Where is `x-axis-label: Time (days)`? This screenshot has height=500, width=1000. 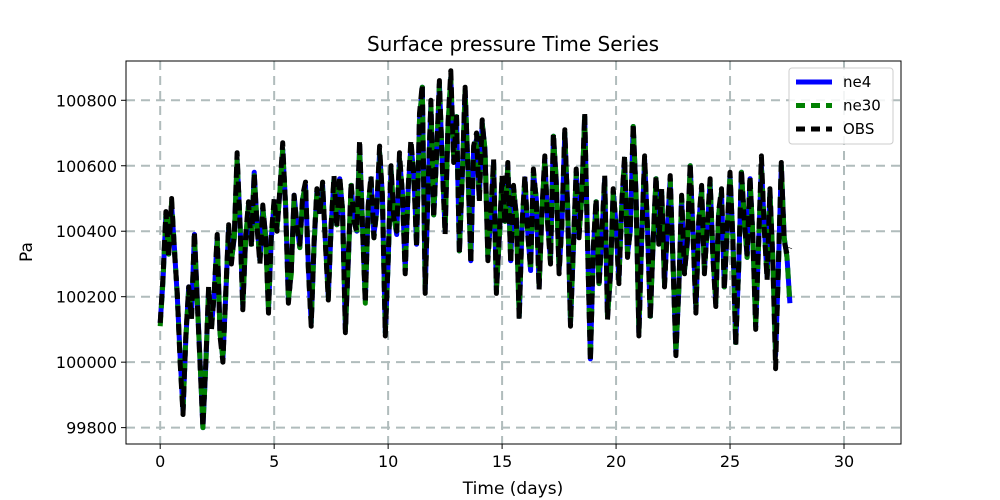 x-axis-label: Time (days) is located at coordinates (512, 489).